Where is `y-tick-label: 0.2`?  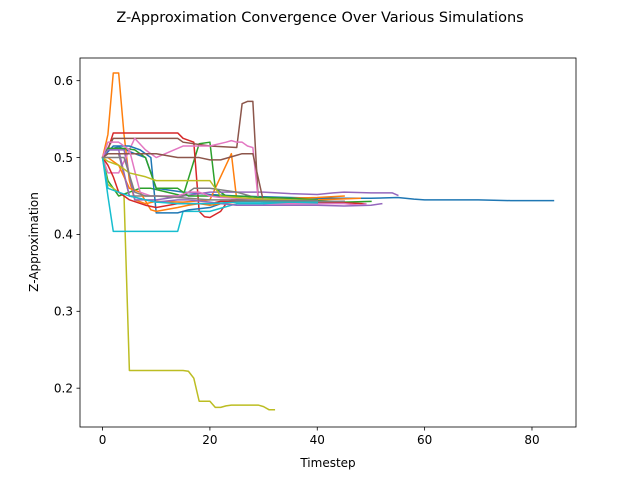 y-tick-label: 0.2 is located at coordinates (63, 388).